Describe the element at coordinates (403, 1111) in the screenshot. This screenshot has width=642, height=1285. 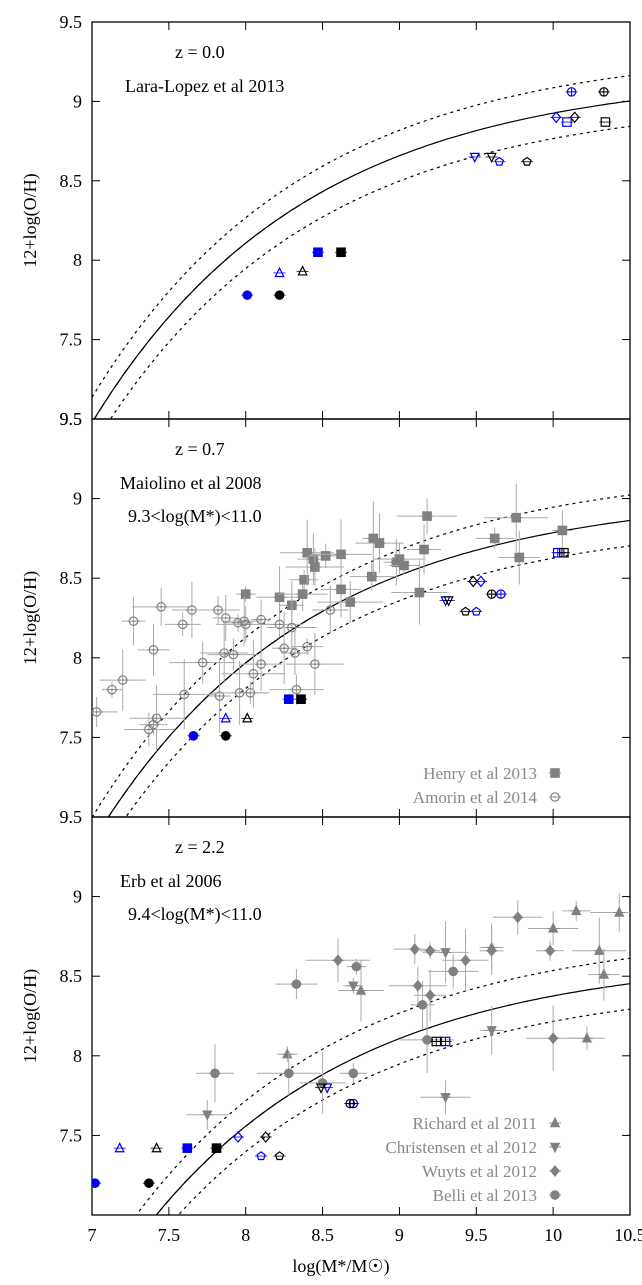
I see `model-curve-lower-bound` at that location.